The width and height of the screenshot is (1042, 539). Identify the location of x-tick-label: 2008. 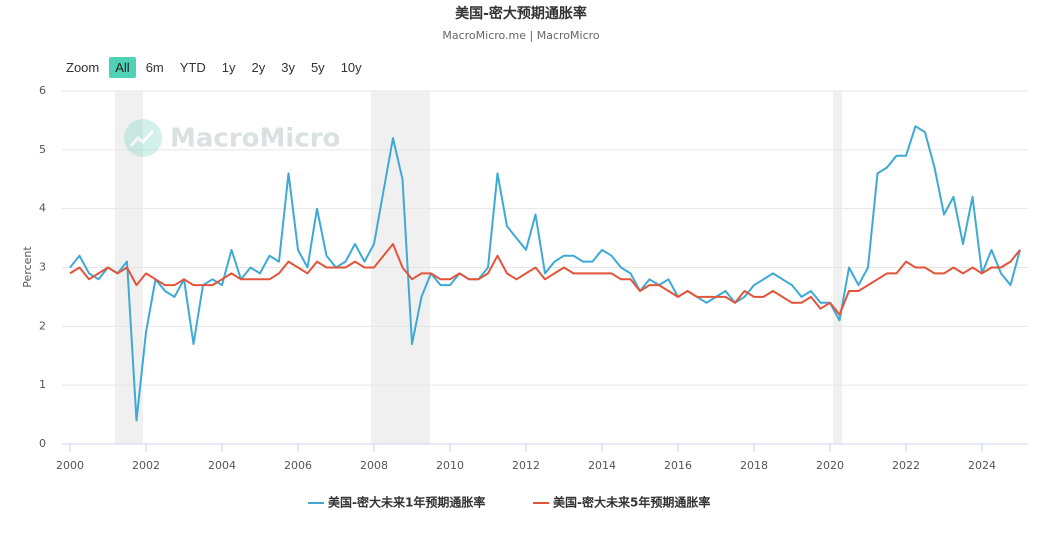
(374, 465).